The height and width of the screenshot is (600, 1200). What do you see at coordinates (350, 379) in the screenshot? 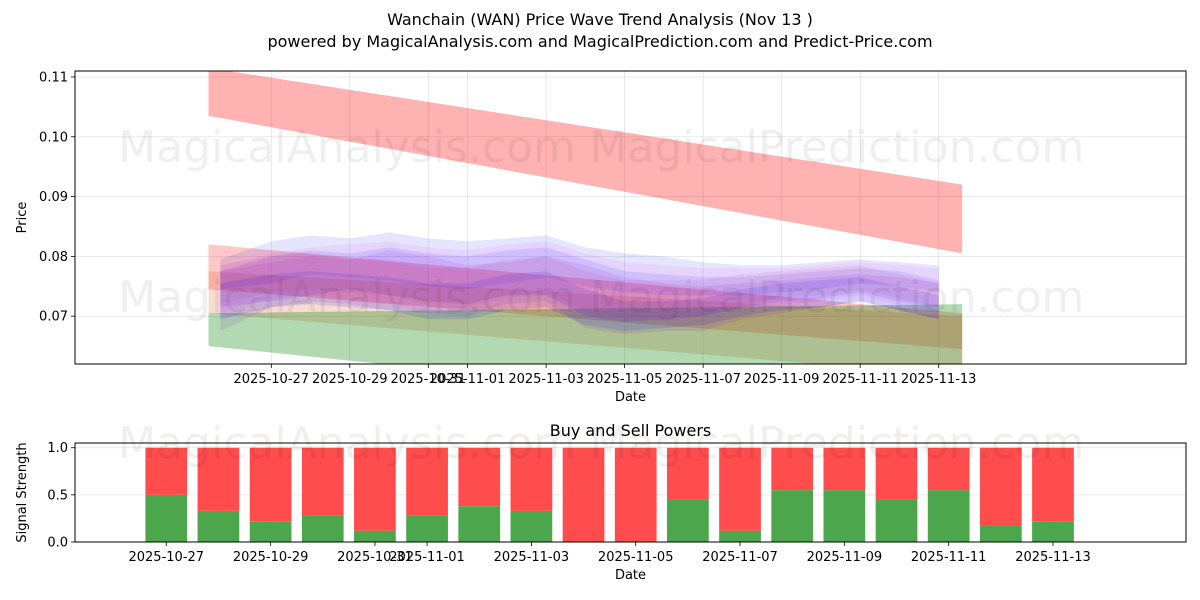
I see `top-x-tick-label: 2025-10-29` at bounding box center [350, 379].